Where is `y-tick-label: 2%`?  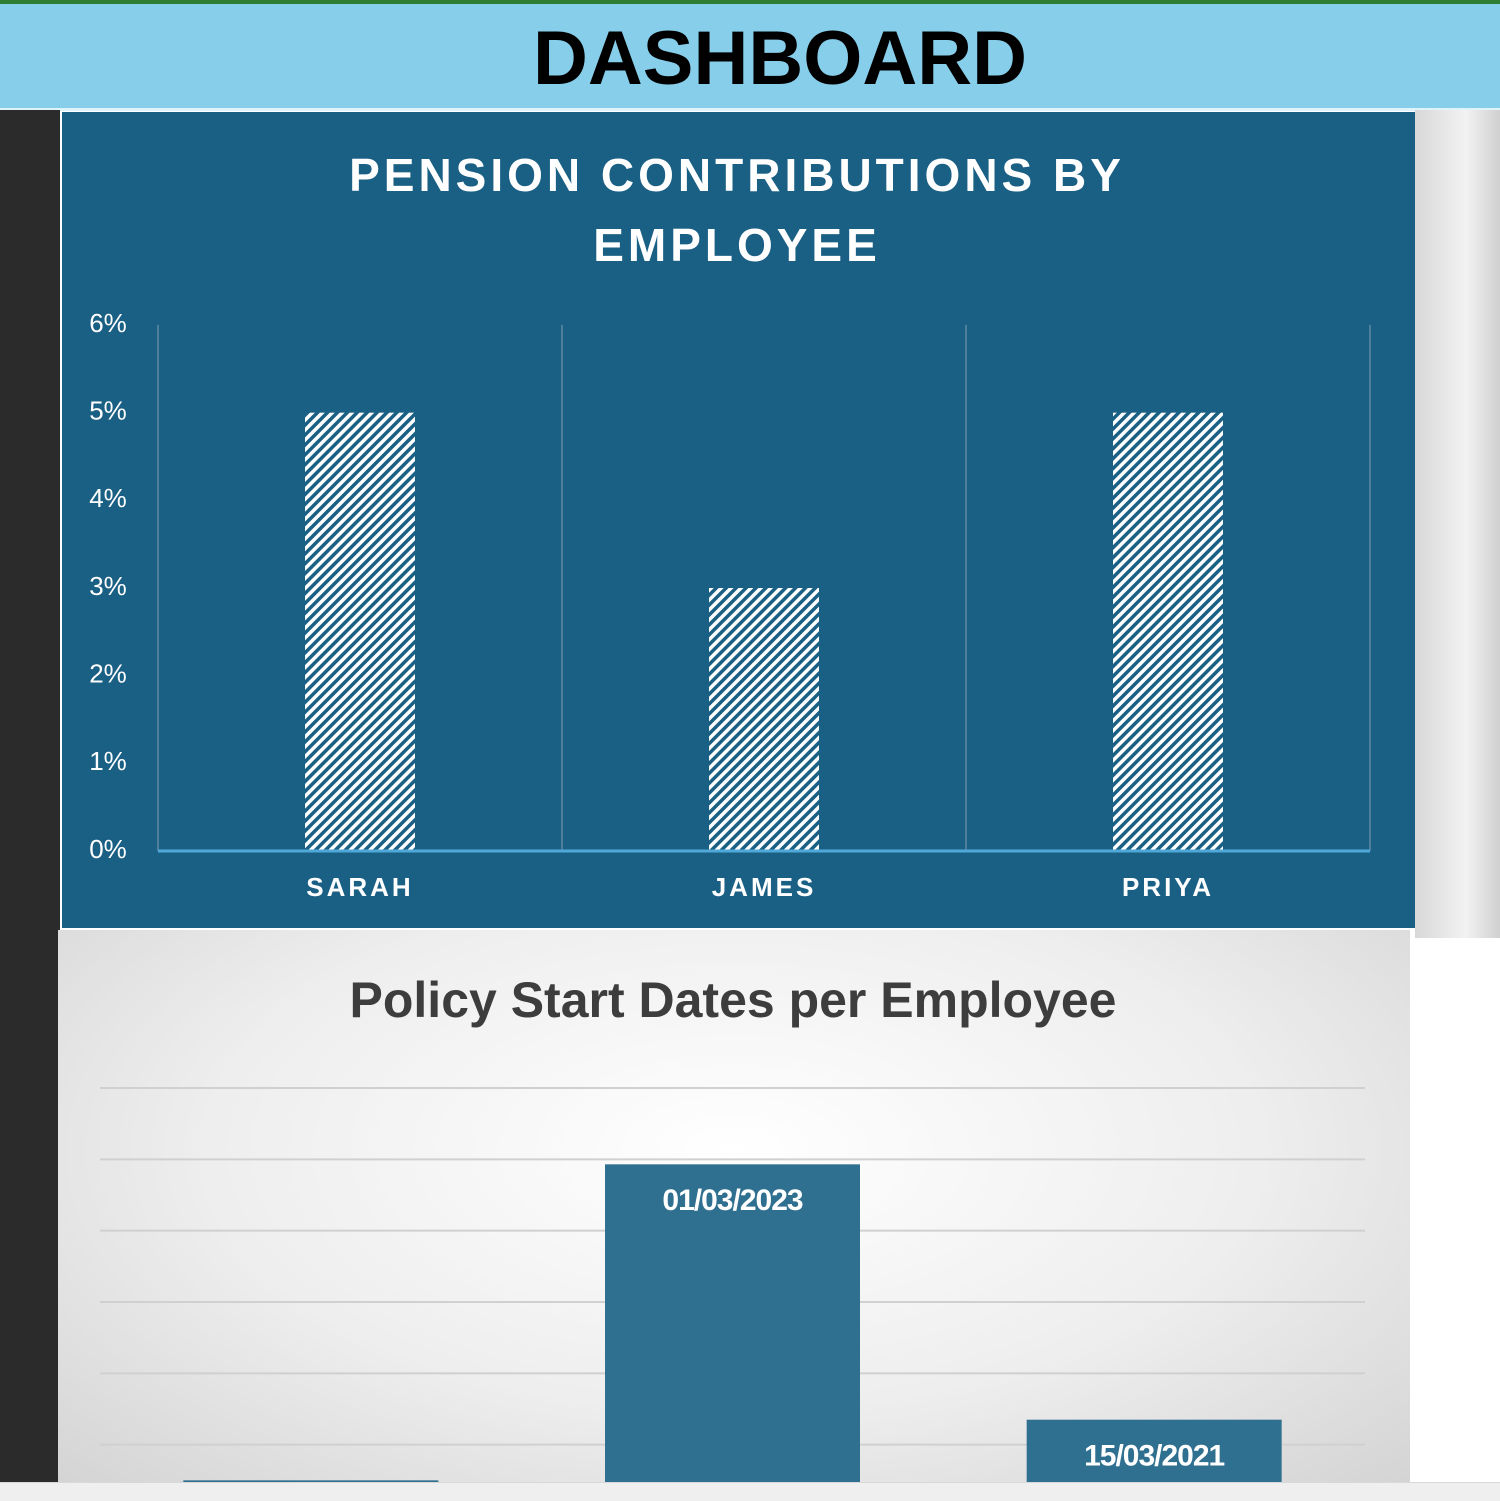
y-tick-label: 2% is located at coordinates (108, 674).